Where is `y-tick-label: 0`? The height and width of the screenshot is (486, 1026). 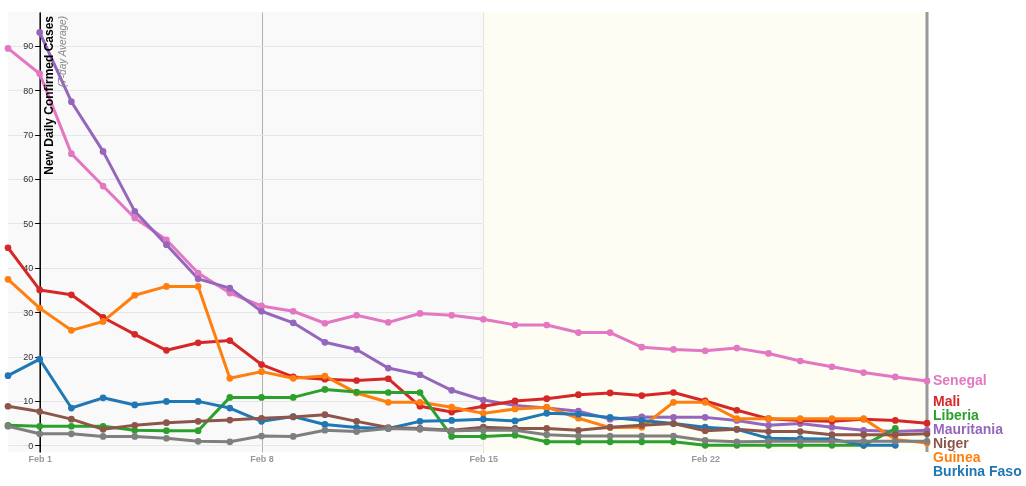 y-tick-label: 0 is located at coordinates (31, 445).